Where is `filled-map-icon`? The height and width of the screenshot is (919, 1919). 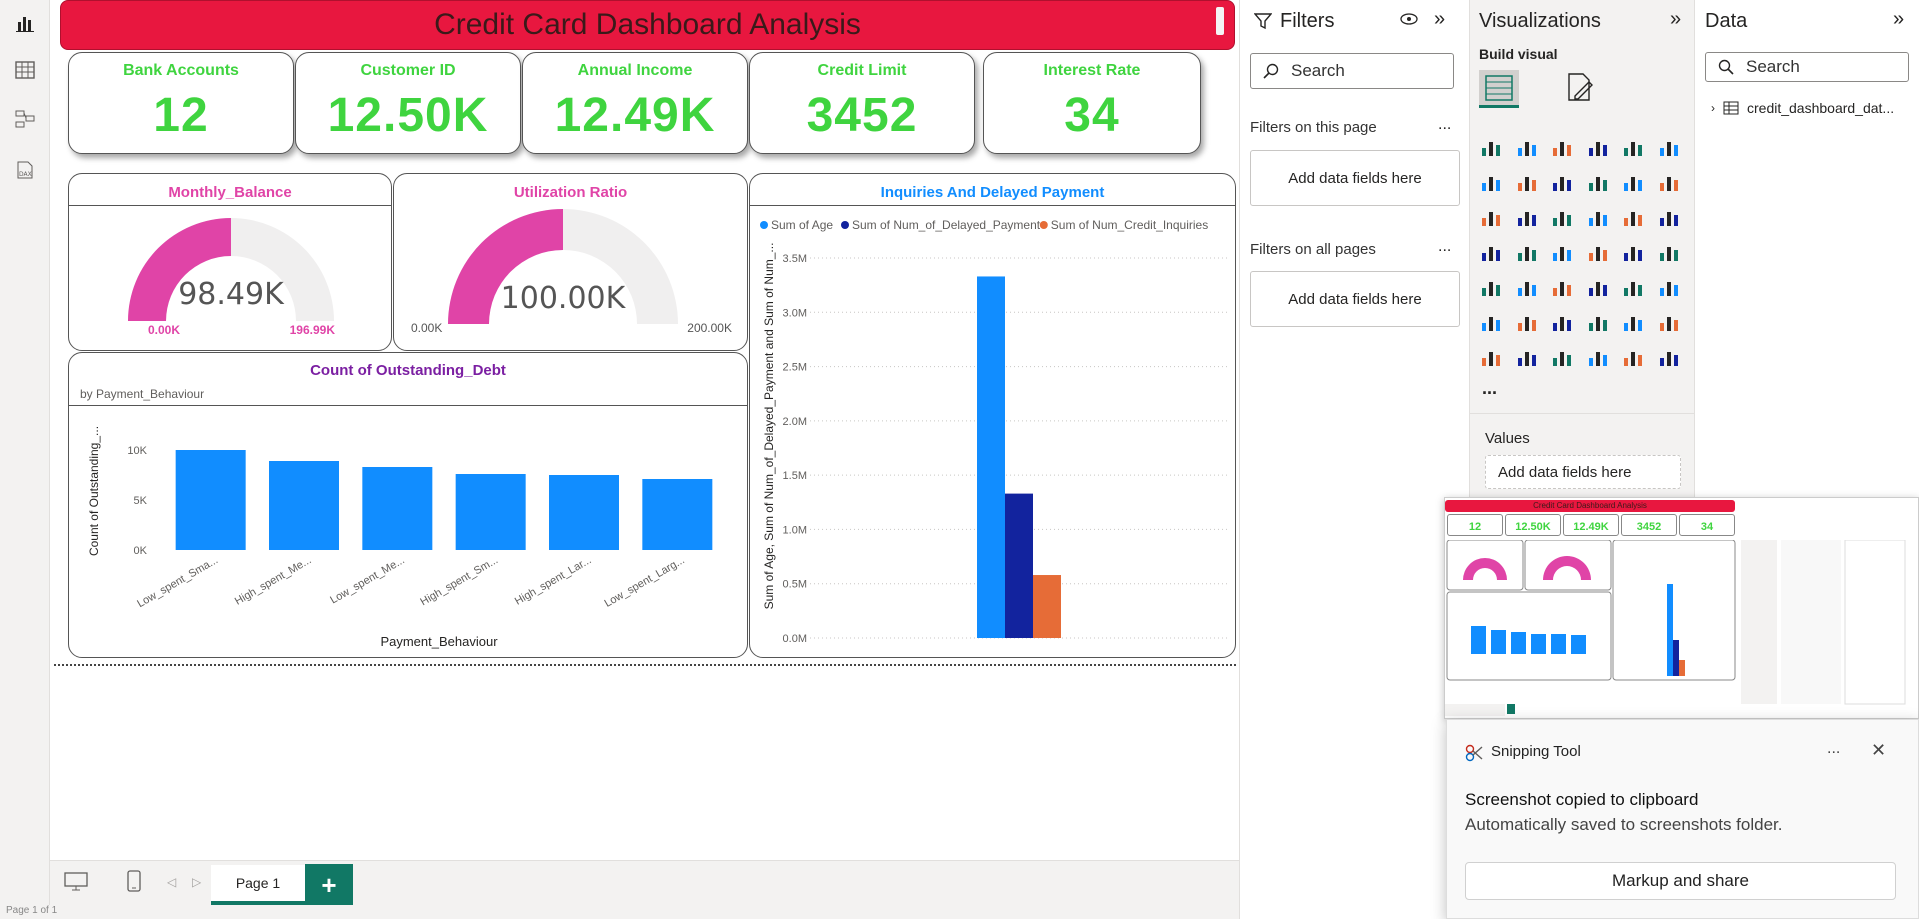 filled-map-icon is located at coordinates (1562, 252).